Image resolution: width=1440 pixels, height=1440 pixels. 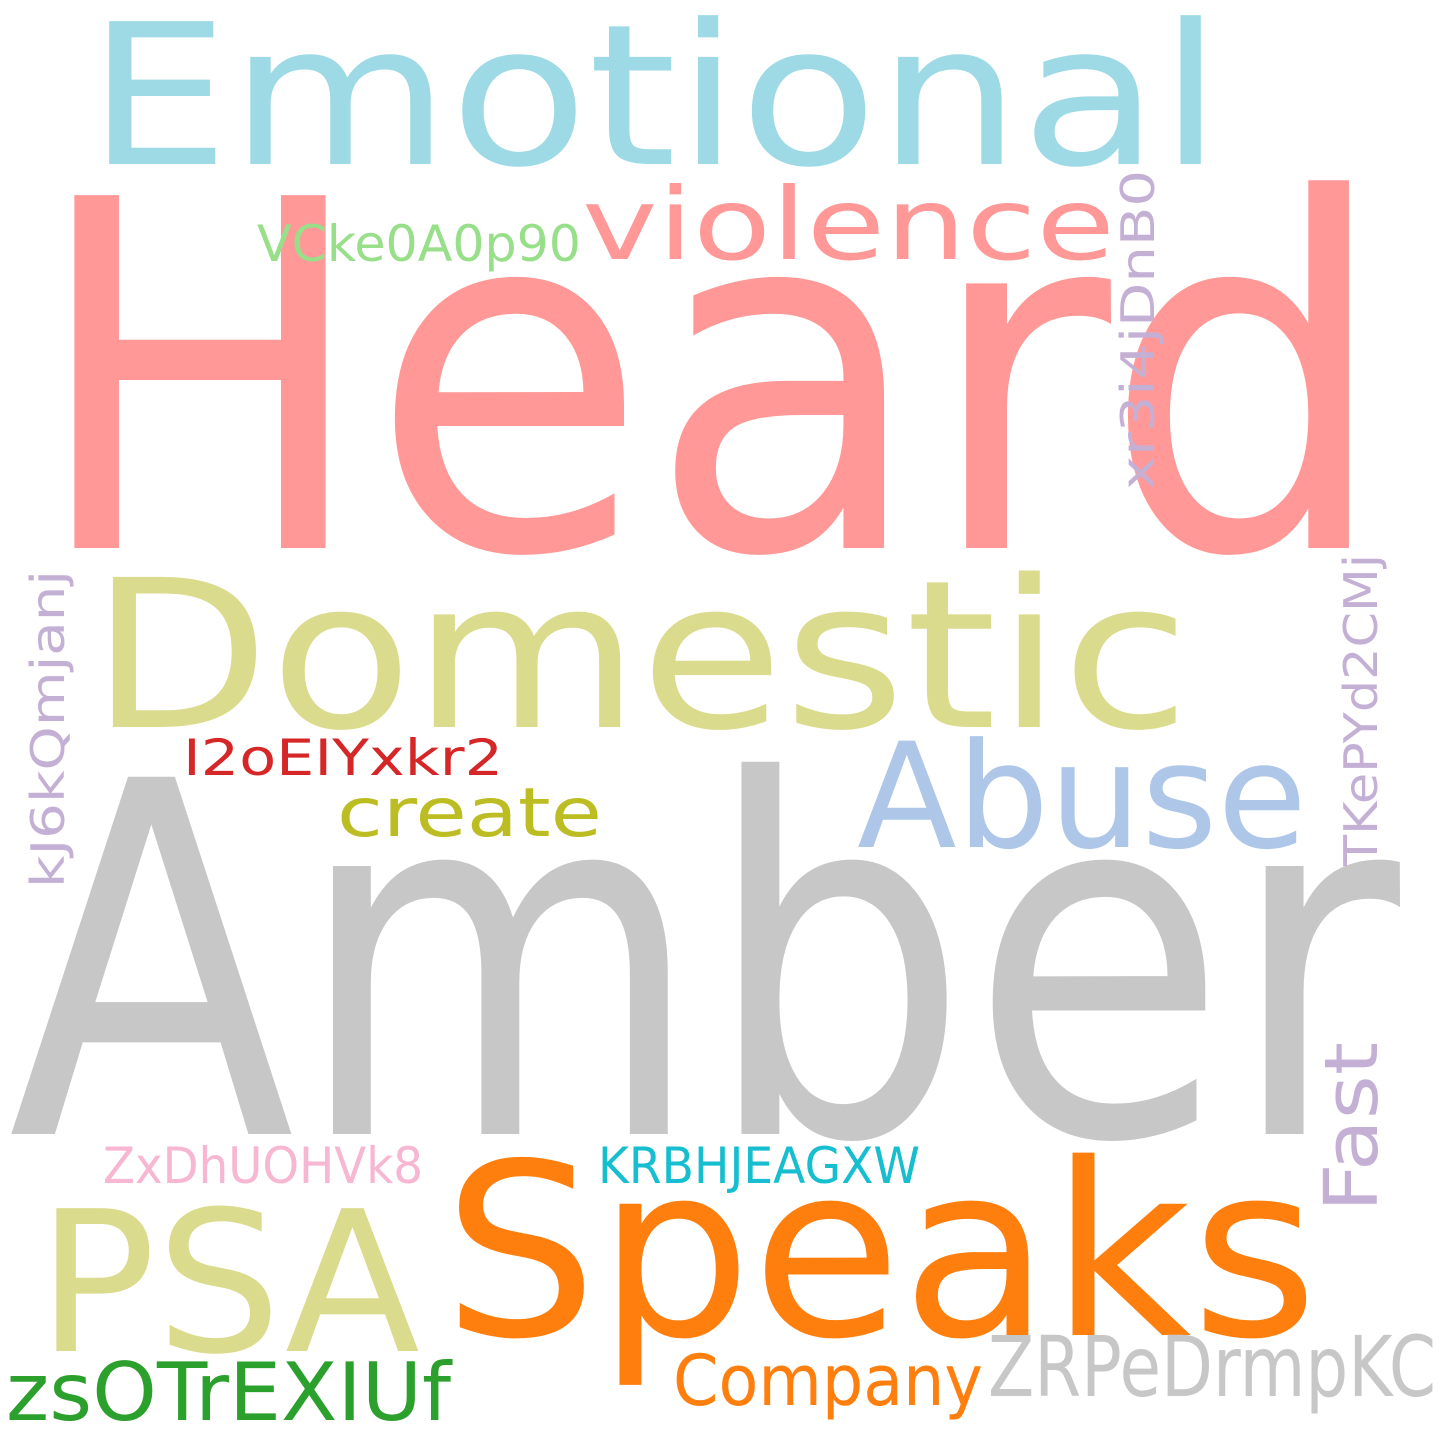 I want to click on word-vcke0a0p90: VCke0A0p90, so click(x=419, y=244).